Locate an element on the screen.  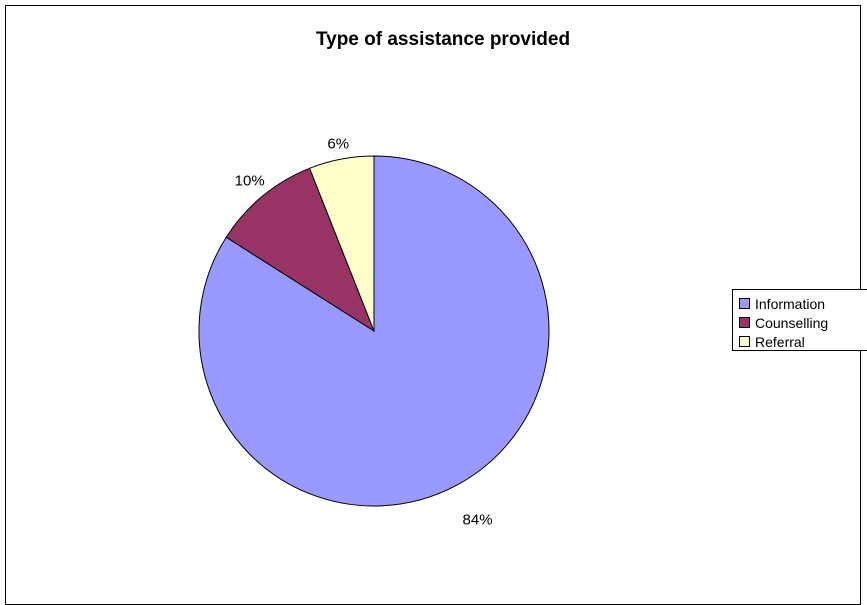
pie-slice-counselling is located at coordinates (300, 250).